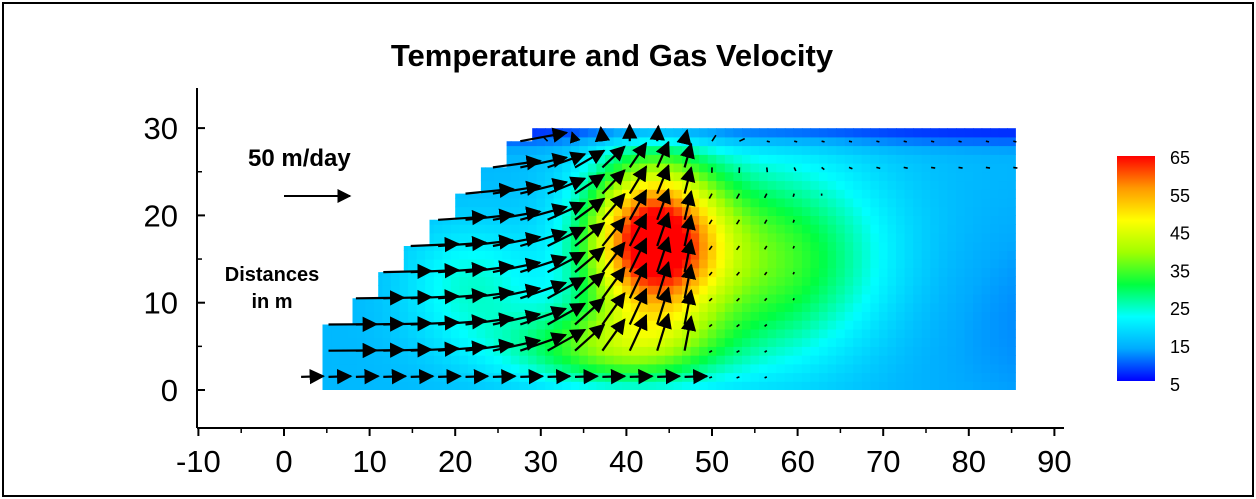 The image size is (1256, 499). Describe the element at coordinates (1175, 385) in the screenshot. I see `colorbar-tick-label: 5` at that location.